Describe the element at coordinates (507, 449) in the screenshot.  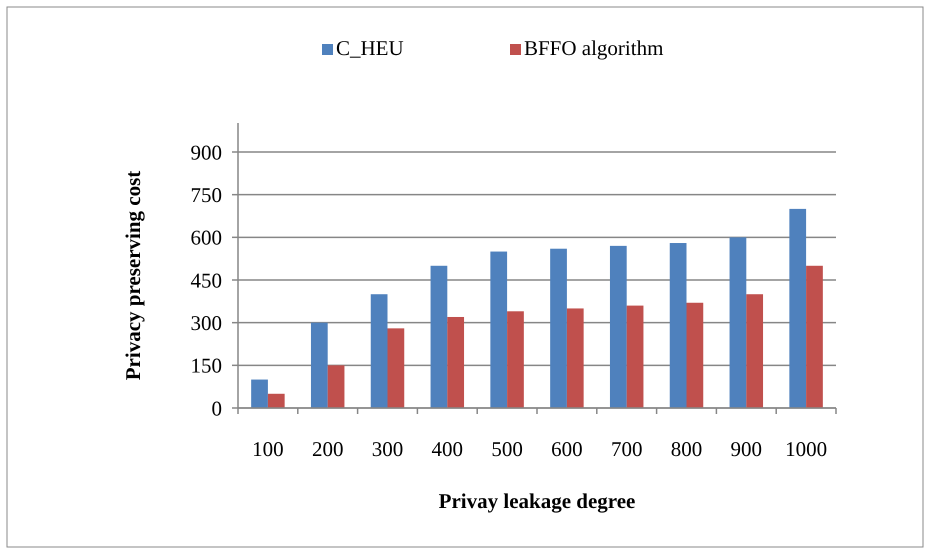
I see `x-tick-label: 500` at that location.